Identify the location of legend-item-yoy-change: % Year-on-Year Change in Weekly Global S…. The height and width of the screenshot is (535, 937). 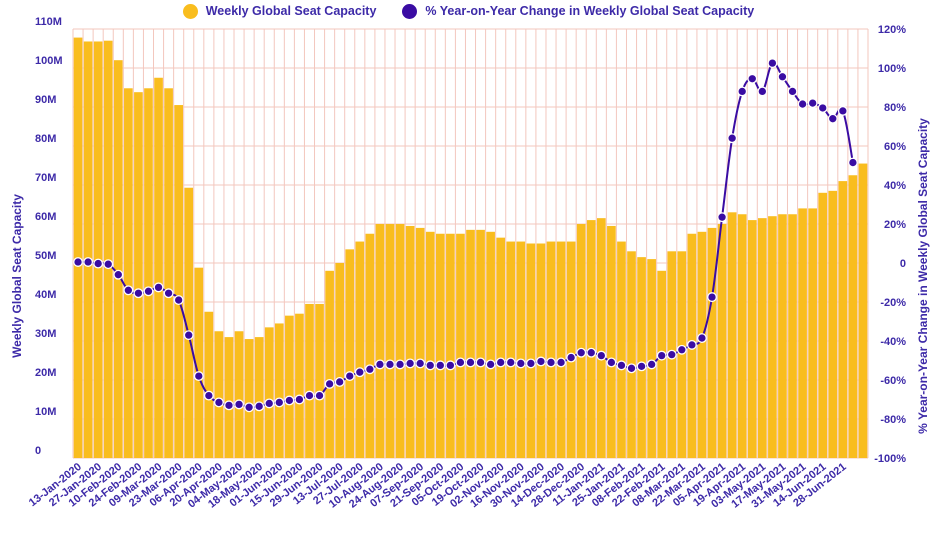
(578, 11).